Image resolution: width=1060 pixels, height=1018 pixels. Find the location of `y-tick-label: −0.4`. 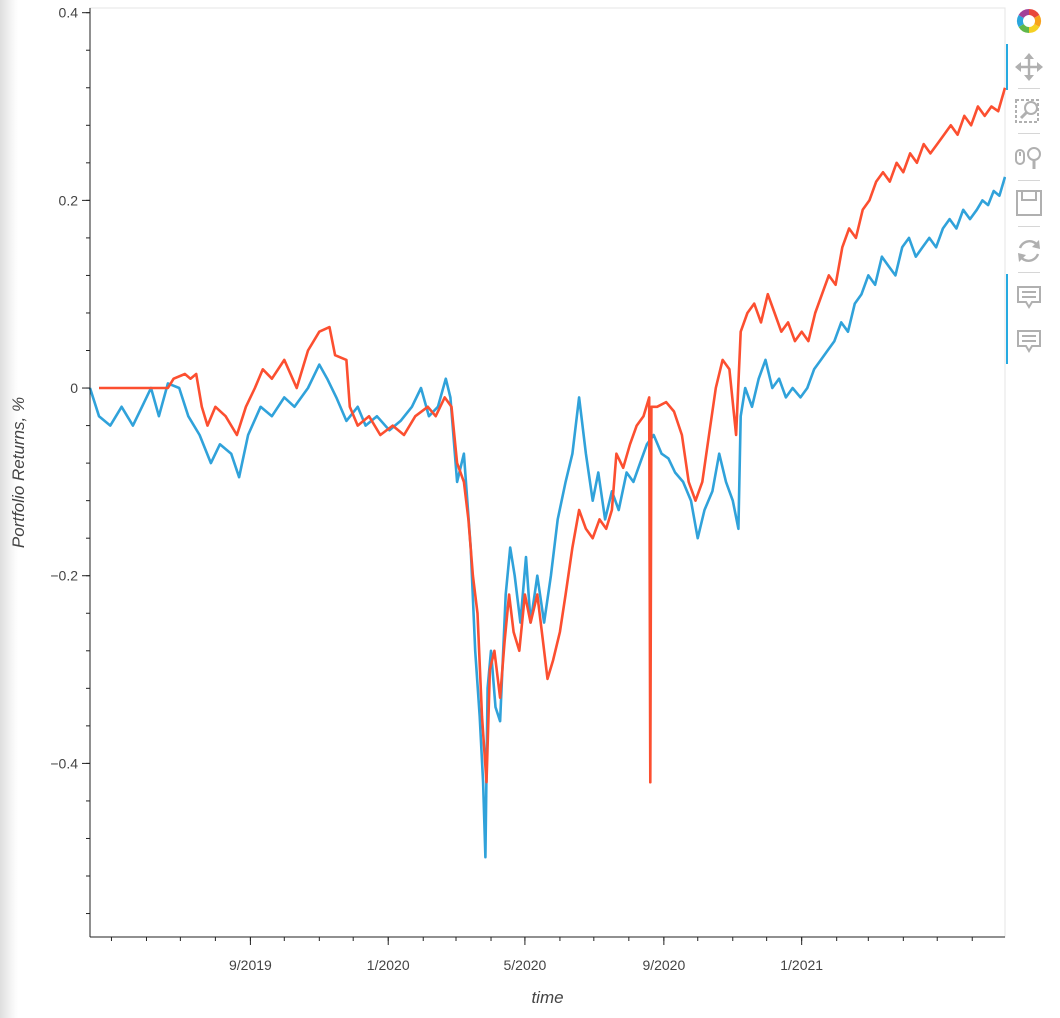

y-tick-label: −0.4 is located at coordinates (64, 763).